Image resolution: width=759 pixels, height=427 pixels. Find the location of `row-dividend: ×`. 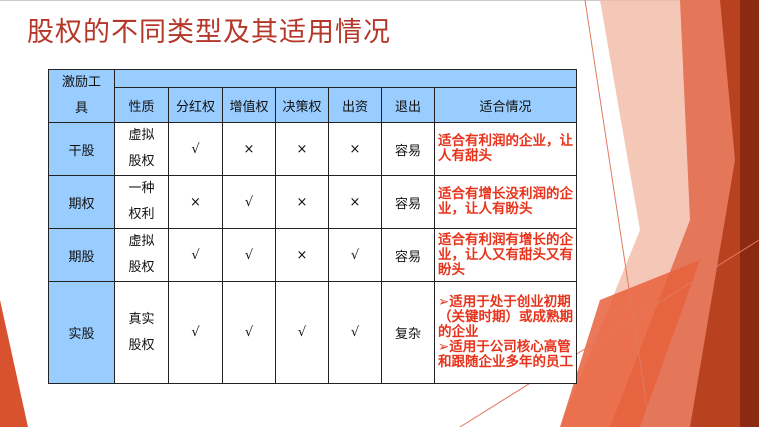

row-dividend: × is located at coordinates (195, 202).